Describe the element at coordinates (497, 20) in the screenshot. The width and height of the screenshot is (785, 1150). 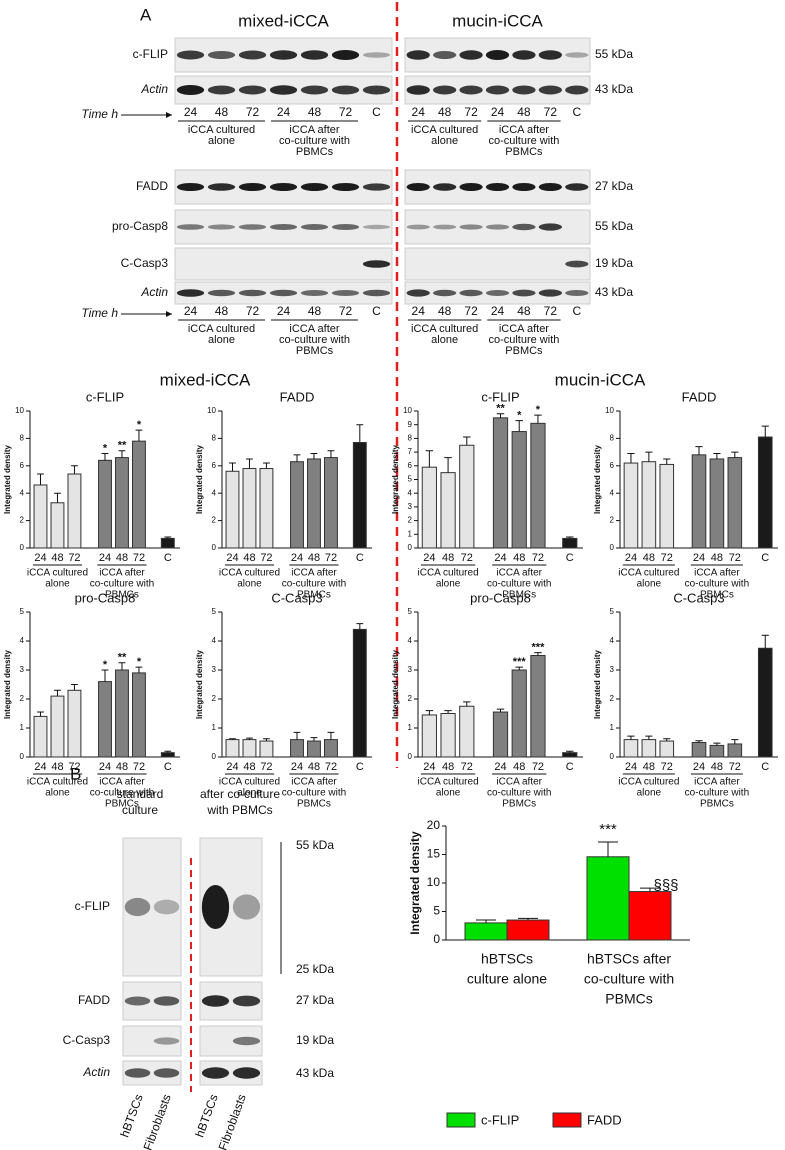
I see `section-title: mucin-iCCA` at that location.